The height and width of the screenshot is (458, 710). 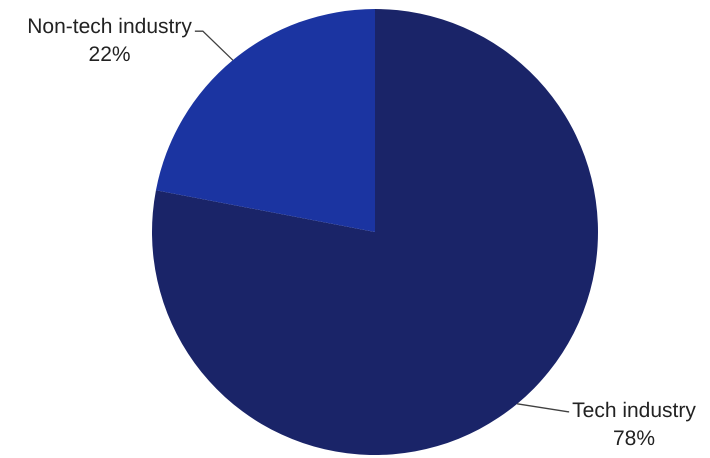 I want to click on data-label: 22%, so click(x=109, y=54).